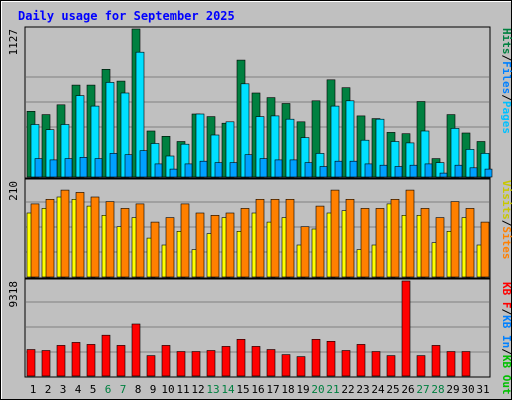 This screenshot has height=400, width=512. Describe the element at coordinates (272, 389) in the screenshot. I see `x-tick-label-17: 17` at that location.